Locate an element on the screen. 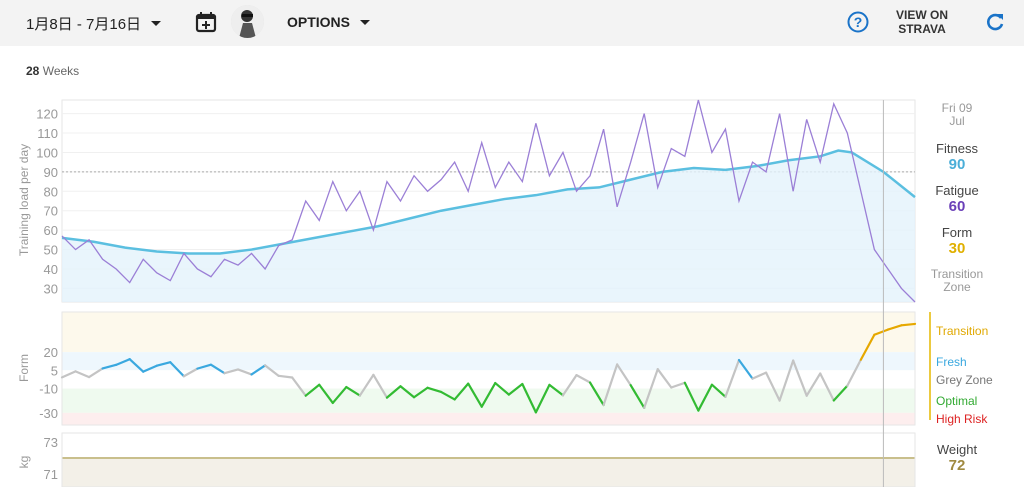 This screenshot has height=487, width=1024. zone-line-2: Zone is located at coordinates (957, 287).